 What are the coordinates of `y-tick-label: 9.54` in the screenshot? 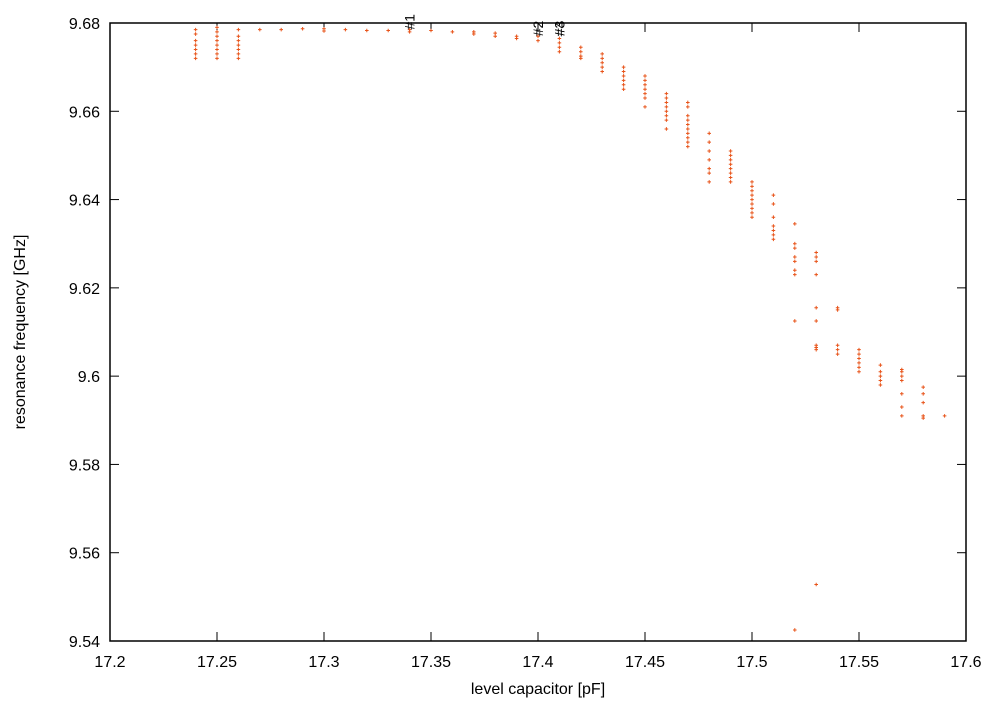 It's located at (84, 642).